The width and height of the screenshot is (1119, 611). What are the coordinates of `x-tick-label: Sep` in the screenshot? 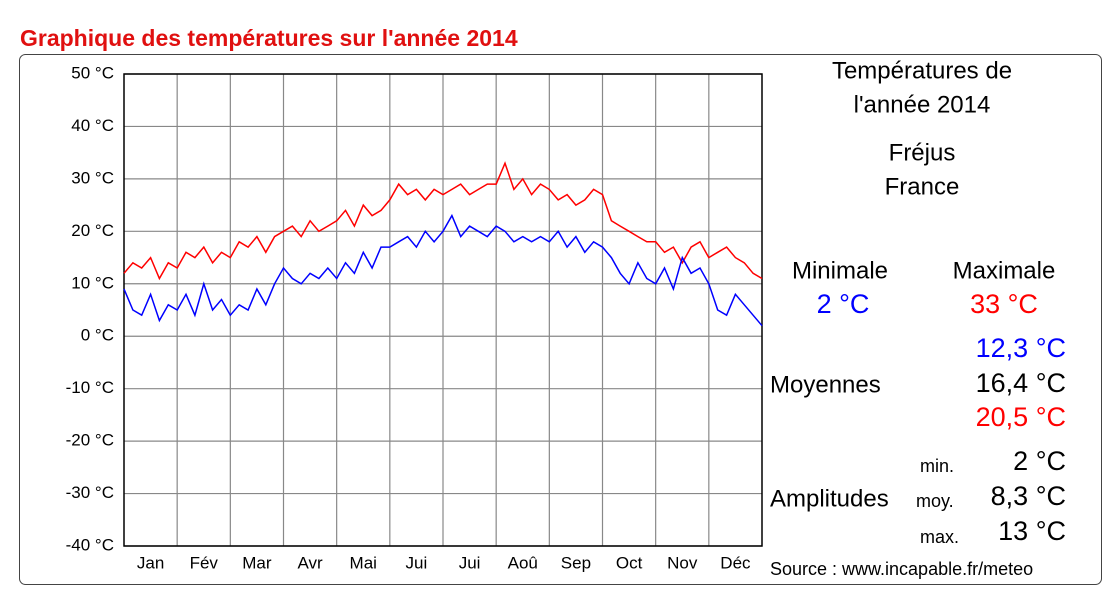 It's located at (576, 562).